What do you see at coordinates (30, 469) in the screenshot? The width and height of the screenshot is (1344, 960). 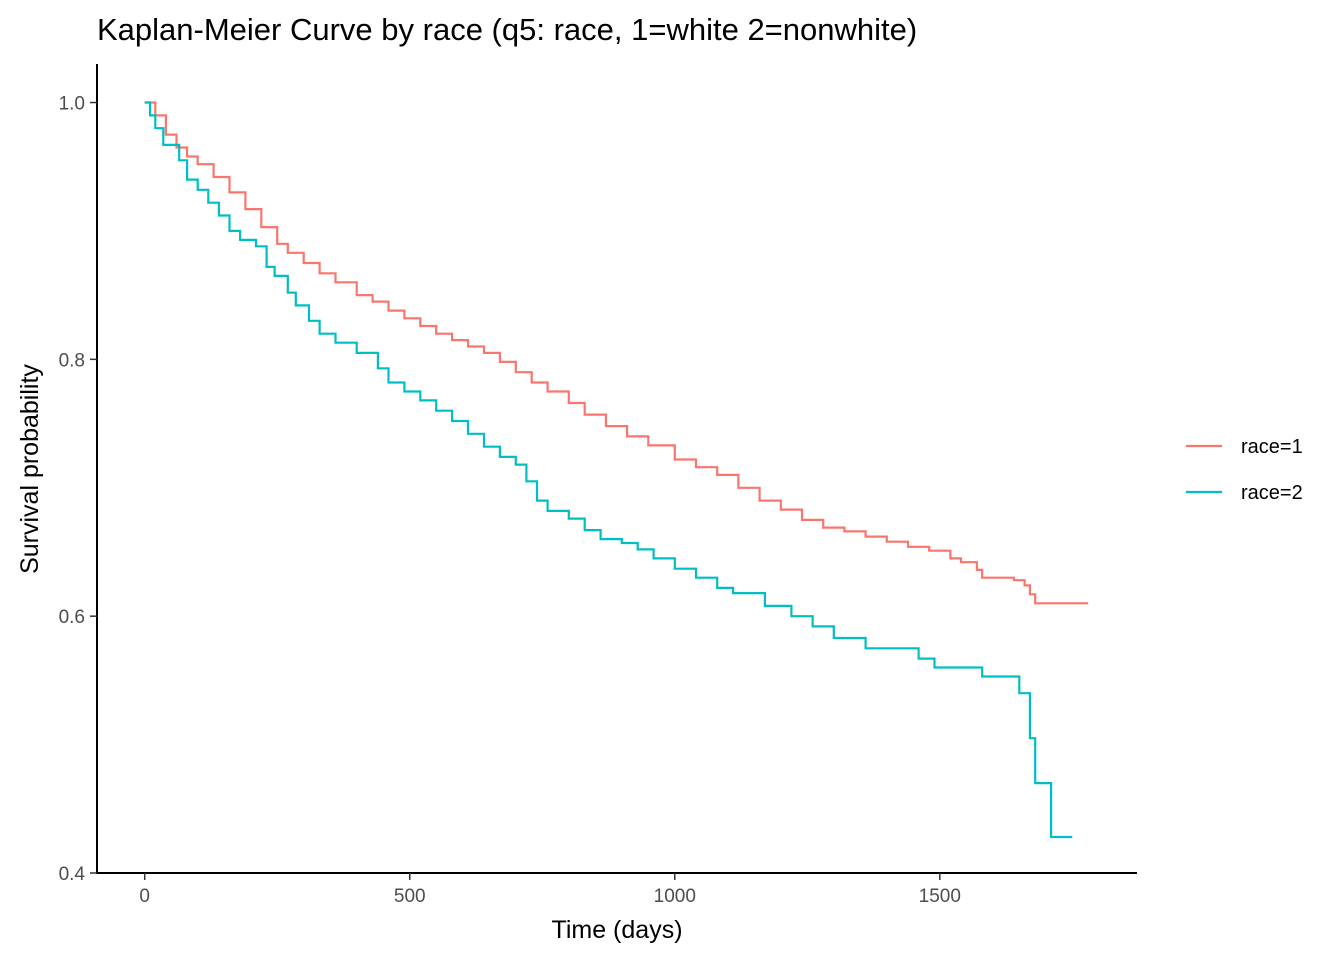 I see `y-axis-title: Survival probability` at bounding box center [30, 469].